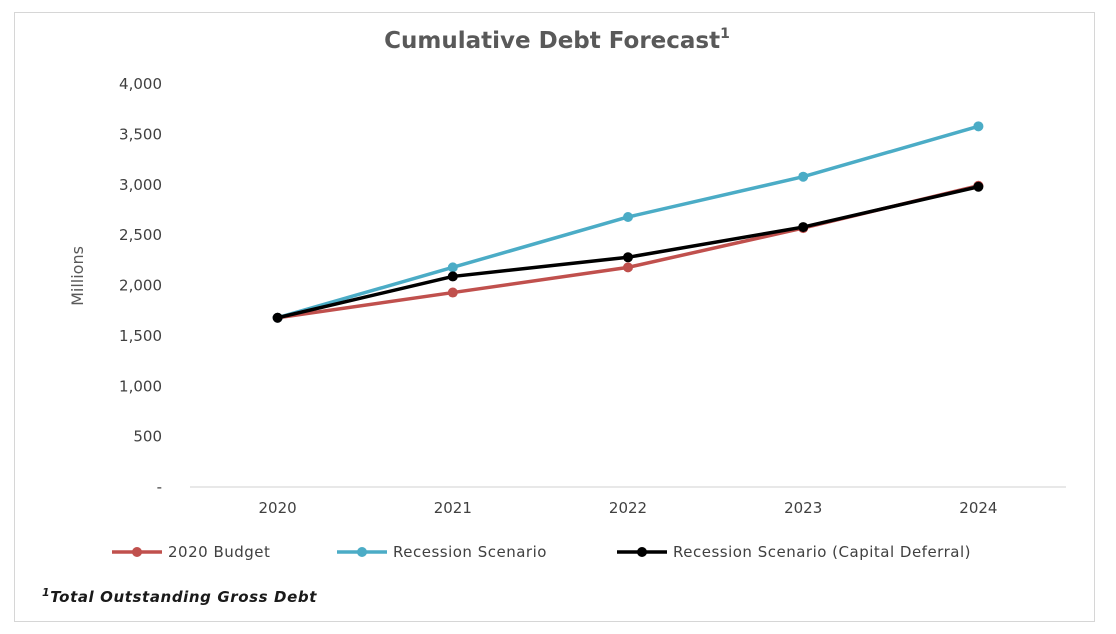  What do you see at coordinates (978, 508) in the screenshot?
I see `x-tick-label: 2024` at bounding box center [978, 508].